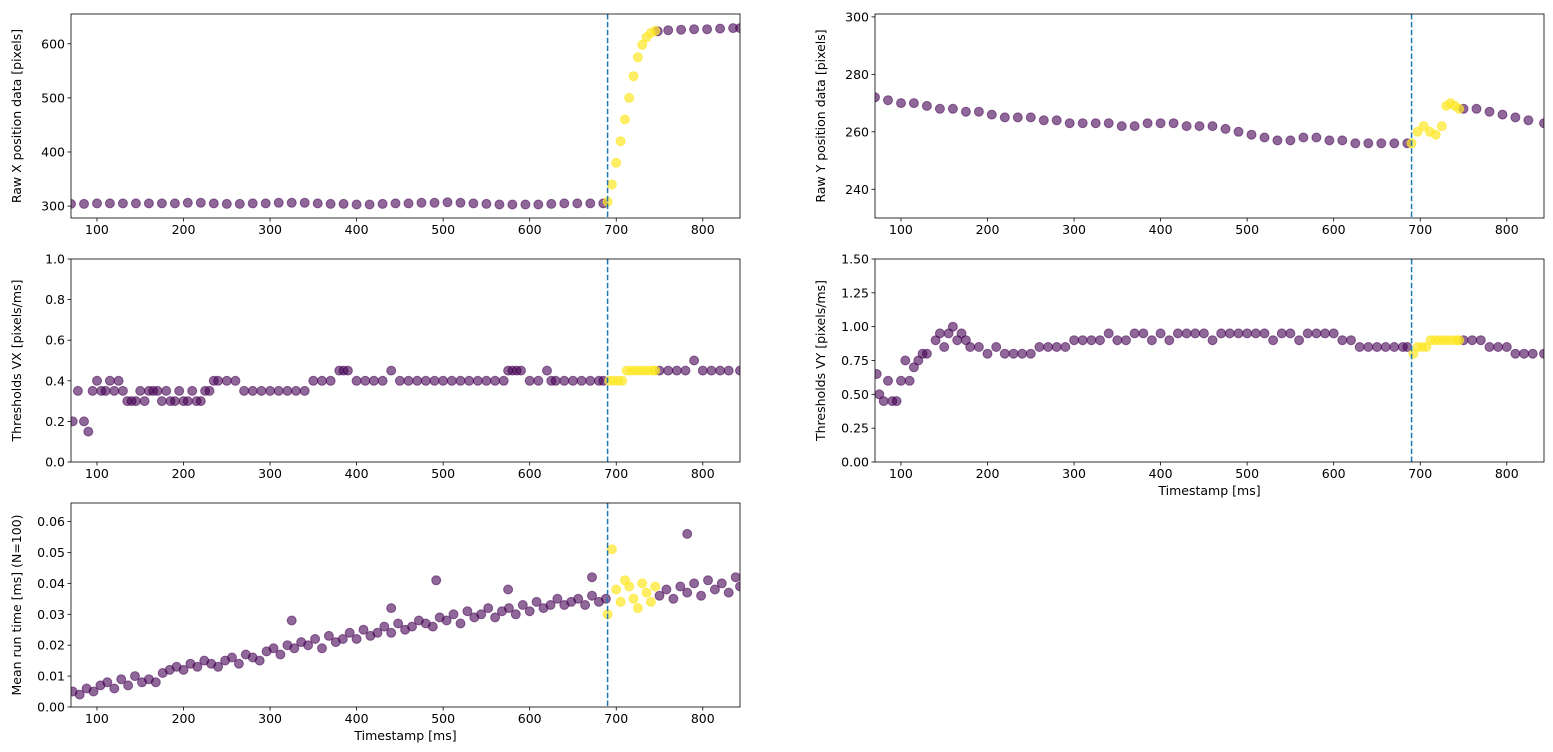 This screenshot has width=1553, height=752. Describe the element at coordinates (1161, 229) in the screenshot. I see `x-tick-label: 400` at that location.